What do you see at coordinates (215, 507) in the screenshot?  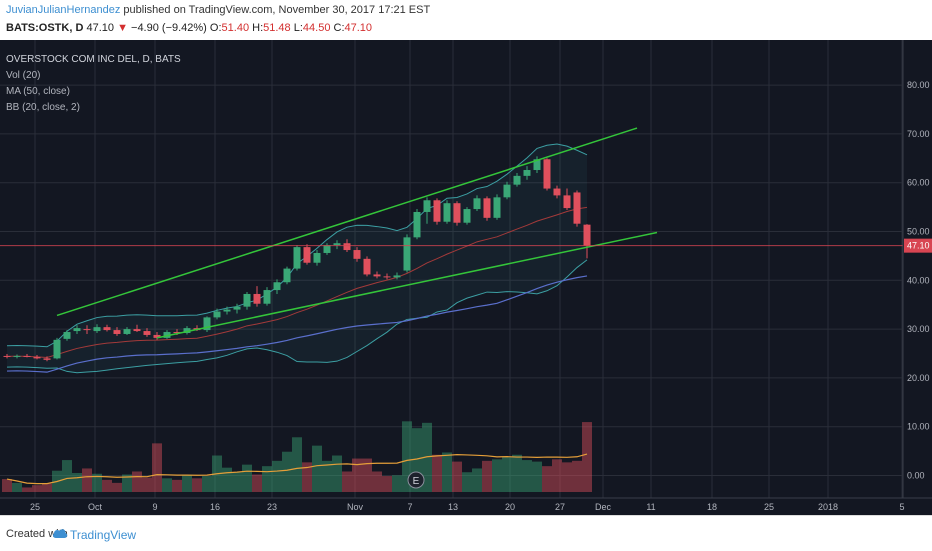 I see `time-tick-label: 16` at bounding box center [215, 507].